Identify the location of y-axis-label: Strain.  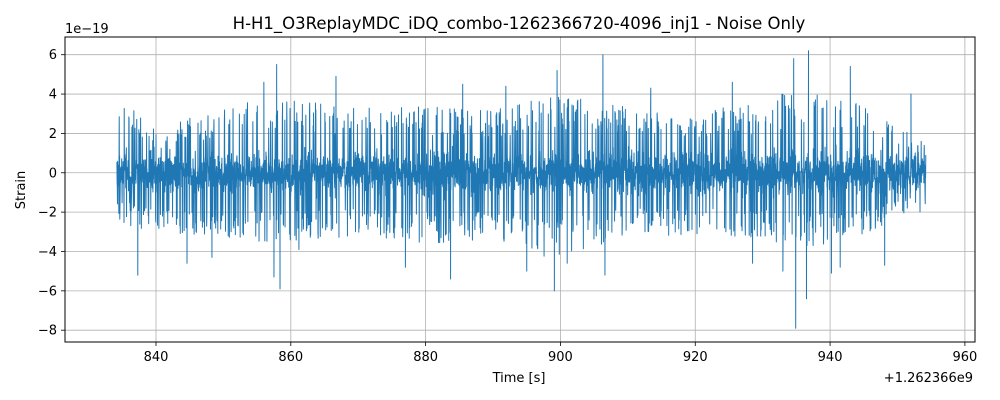
(21, 190).